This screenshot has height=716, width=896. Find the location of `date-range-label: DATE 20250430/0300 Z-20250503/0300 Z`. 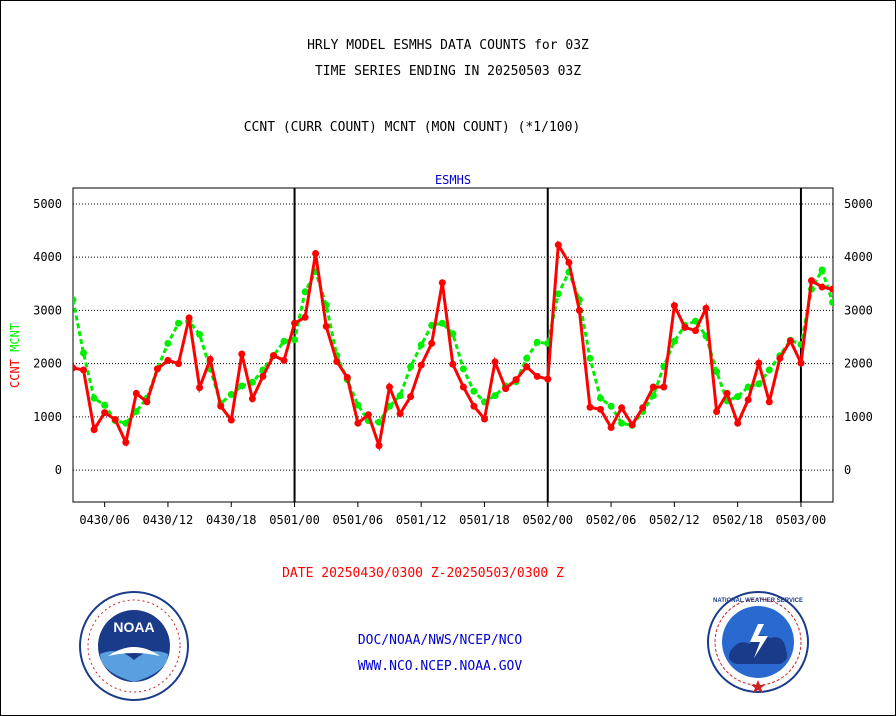

date-range-label: DATE 20250430/0300 Z-20250503/0300 Z is located at coordinates (423, 573).